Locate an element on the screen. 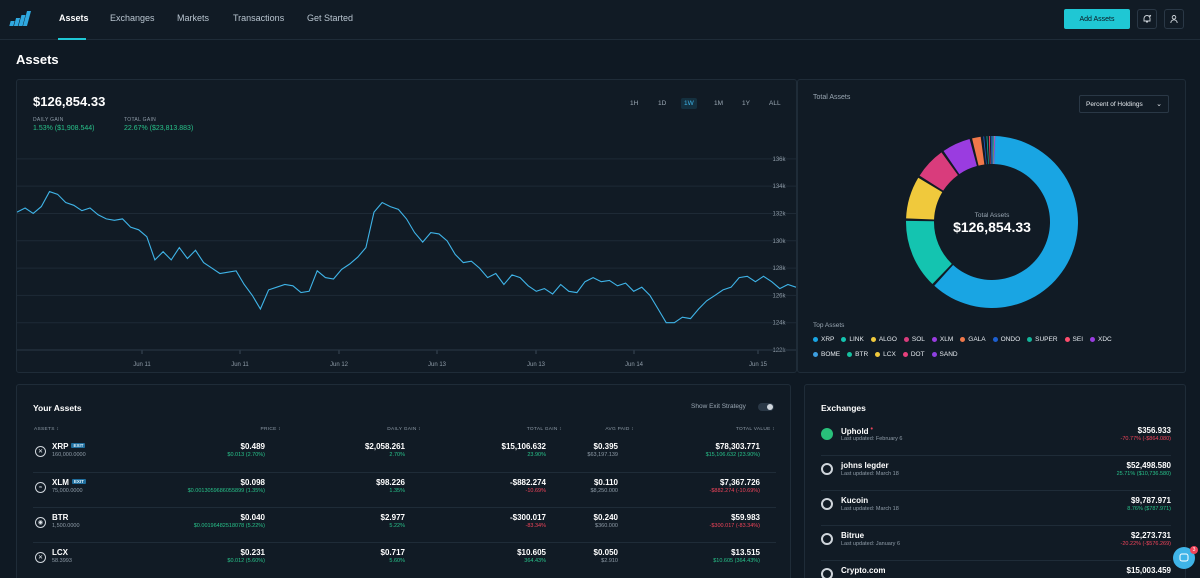 Image resolution: width=1200 pixels, height=578 pixels. legend-item-sand: SAND is located at coordinates (944, 354).